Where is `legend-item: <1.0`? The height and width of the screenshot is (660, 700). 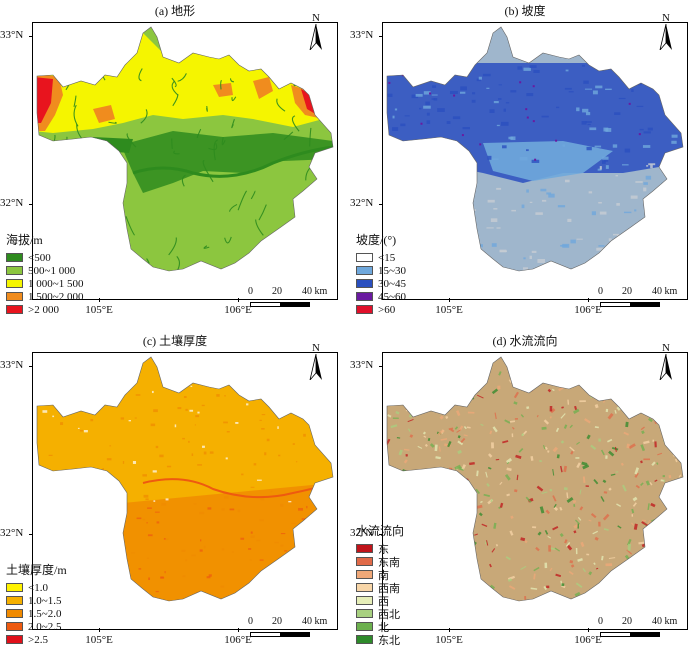
legend-item: <1.0 is located at coordinates (36, 587).